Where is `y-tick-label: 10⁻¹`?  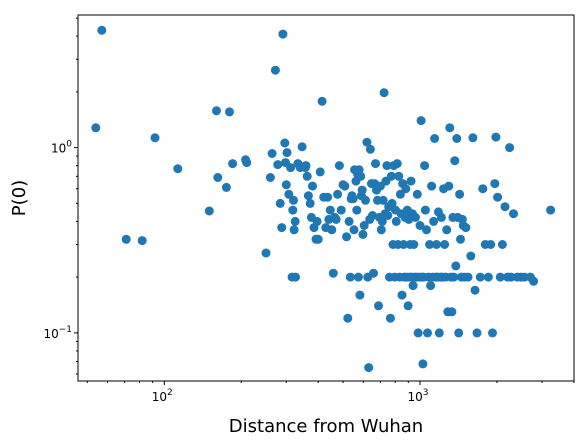 y-tick-label: 10⁻¹ is located at coordinates (57, 333).